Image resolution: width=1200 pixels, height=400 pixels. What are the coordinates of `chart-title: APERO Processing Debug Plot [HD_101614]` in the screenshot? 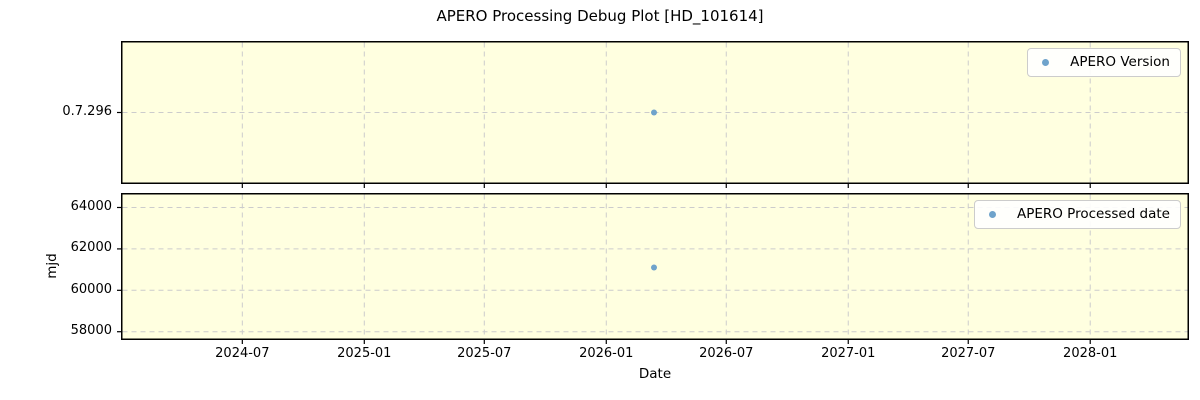 It's located at (600, 16).